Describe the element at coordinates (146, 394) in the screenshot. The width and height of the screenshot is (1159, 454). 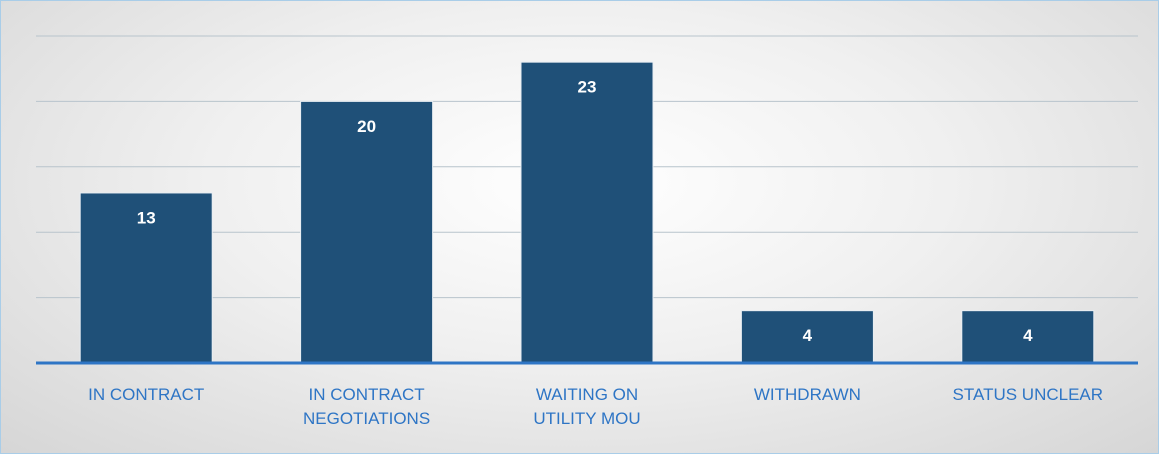
I see `x-tick-label: IN CONTRACT` at that location.